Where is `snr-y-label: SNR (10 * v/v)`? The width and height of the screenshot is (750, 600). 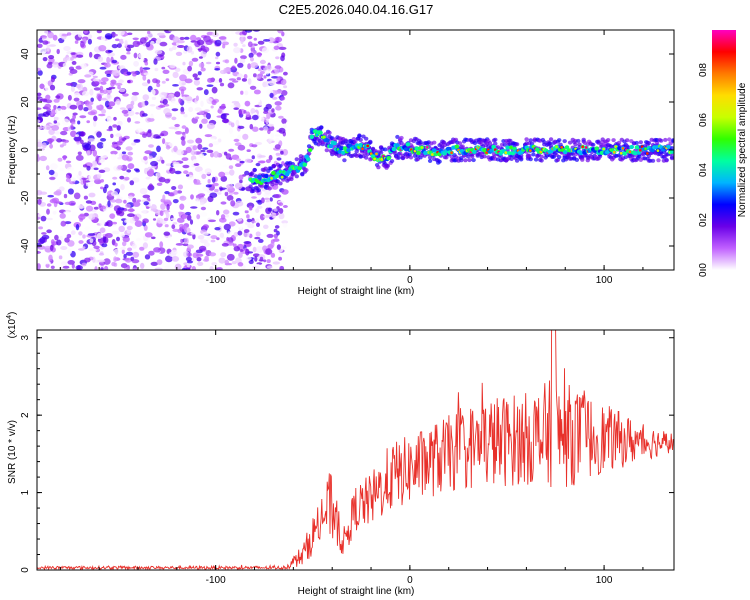 snr-y-label: SNR (10 * v/v) is located at coordinates (12, 452).